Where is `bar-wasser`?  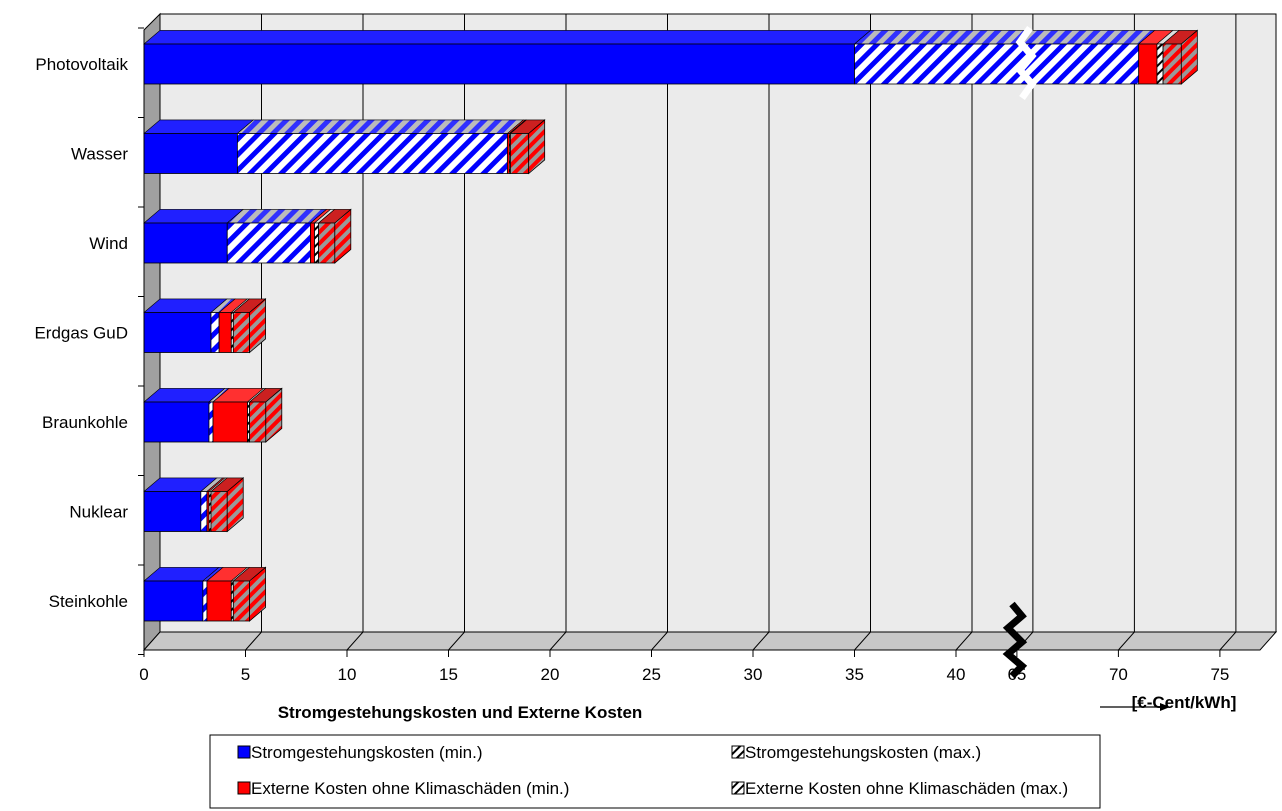
bar-wasser is located at coordinates (344, 147).